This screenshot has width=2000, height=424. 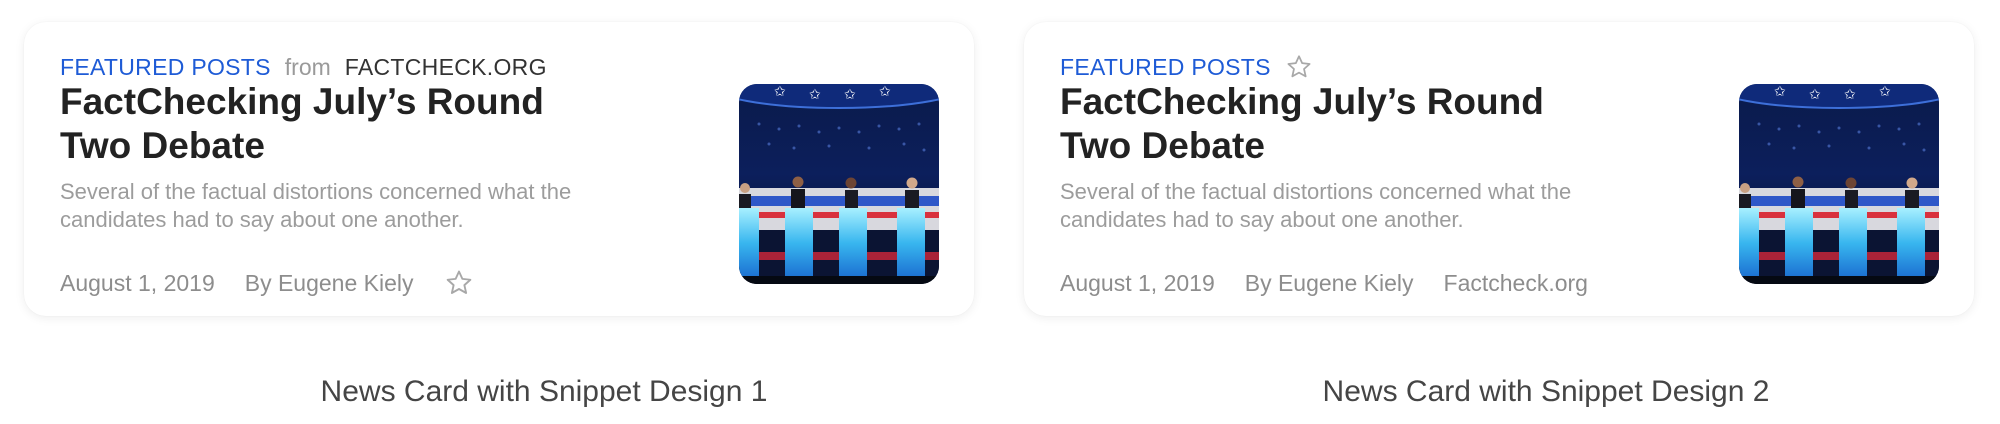 I want to click on card-meta-top: FEATURED POSTS, so click(x=1186, y=67).